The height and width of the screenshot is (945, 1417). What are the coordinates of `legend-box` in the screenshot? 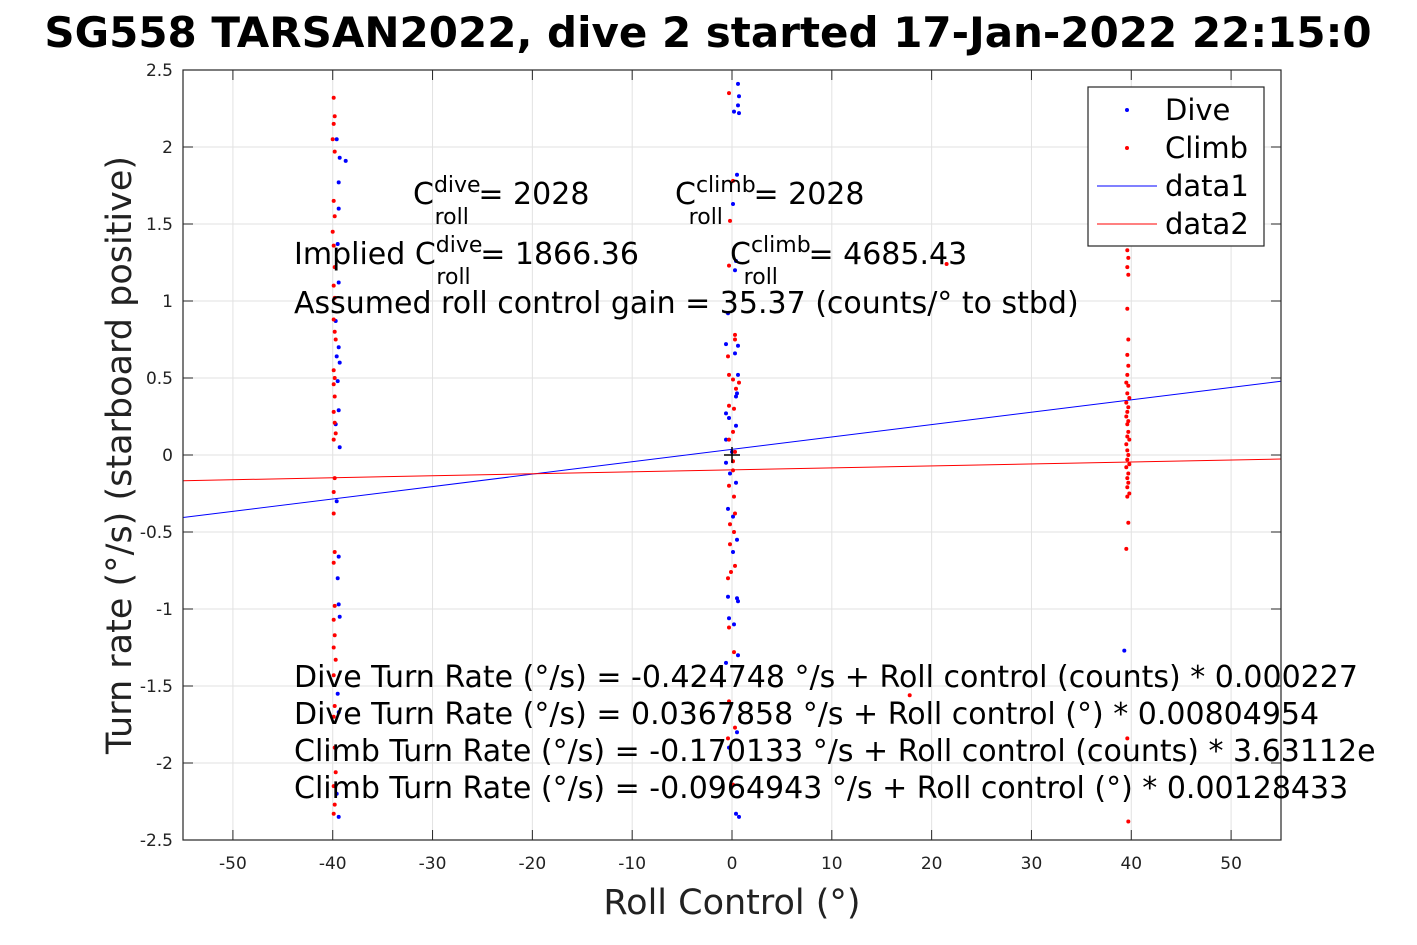 It's located at (1176, 166).